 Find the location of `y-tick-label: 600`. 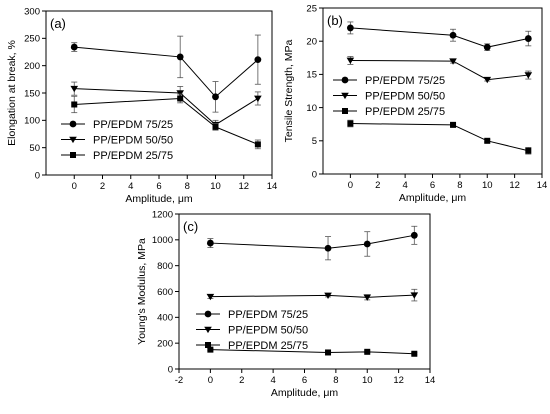

y-tick-label: 600 is located at coordinates (165, 292).